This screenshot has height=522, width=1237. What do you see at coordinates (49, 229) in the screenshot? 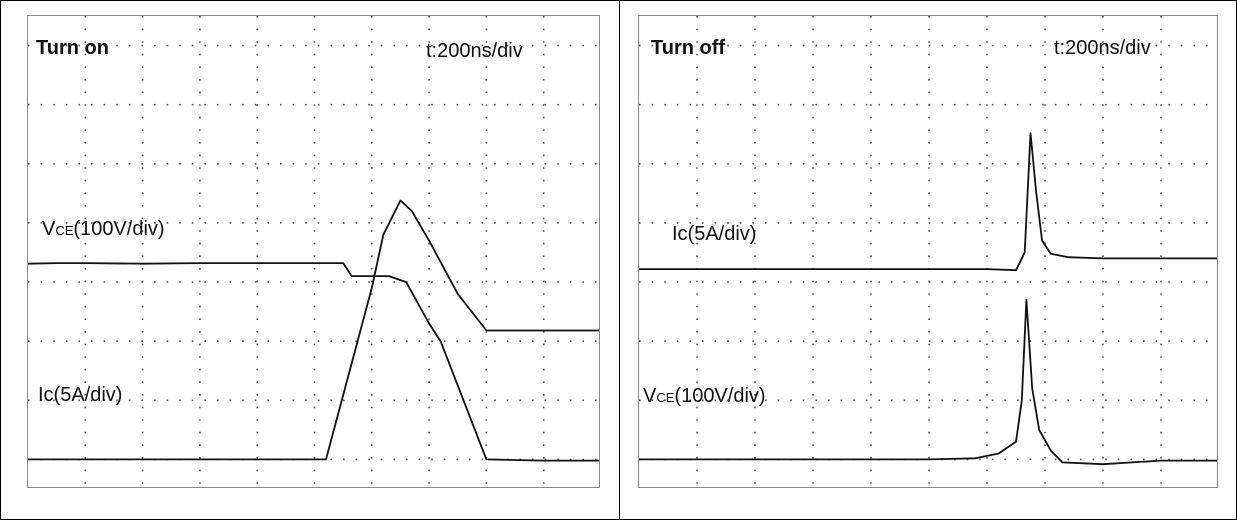
I see `turn-on-vce-main: V` at bounding box center [49, 229].